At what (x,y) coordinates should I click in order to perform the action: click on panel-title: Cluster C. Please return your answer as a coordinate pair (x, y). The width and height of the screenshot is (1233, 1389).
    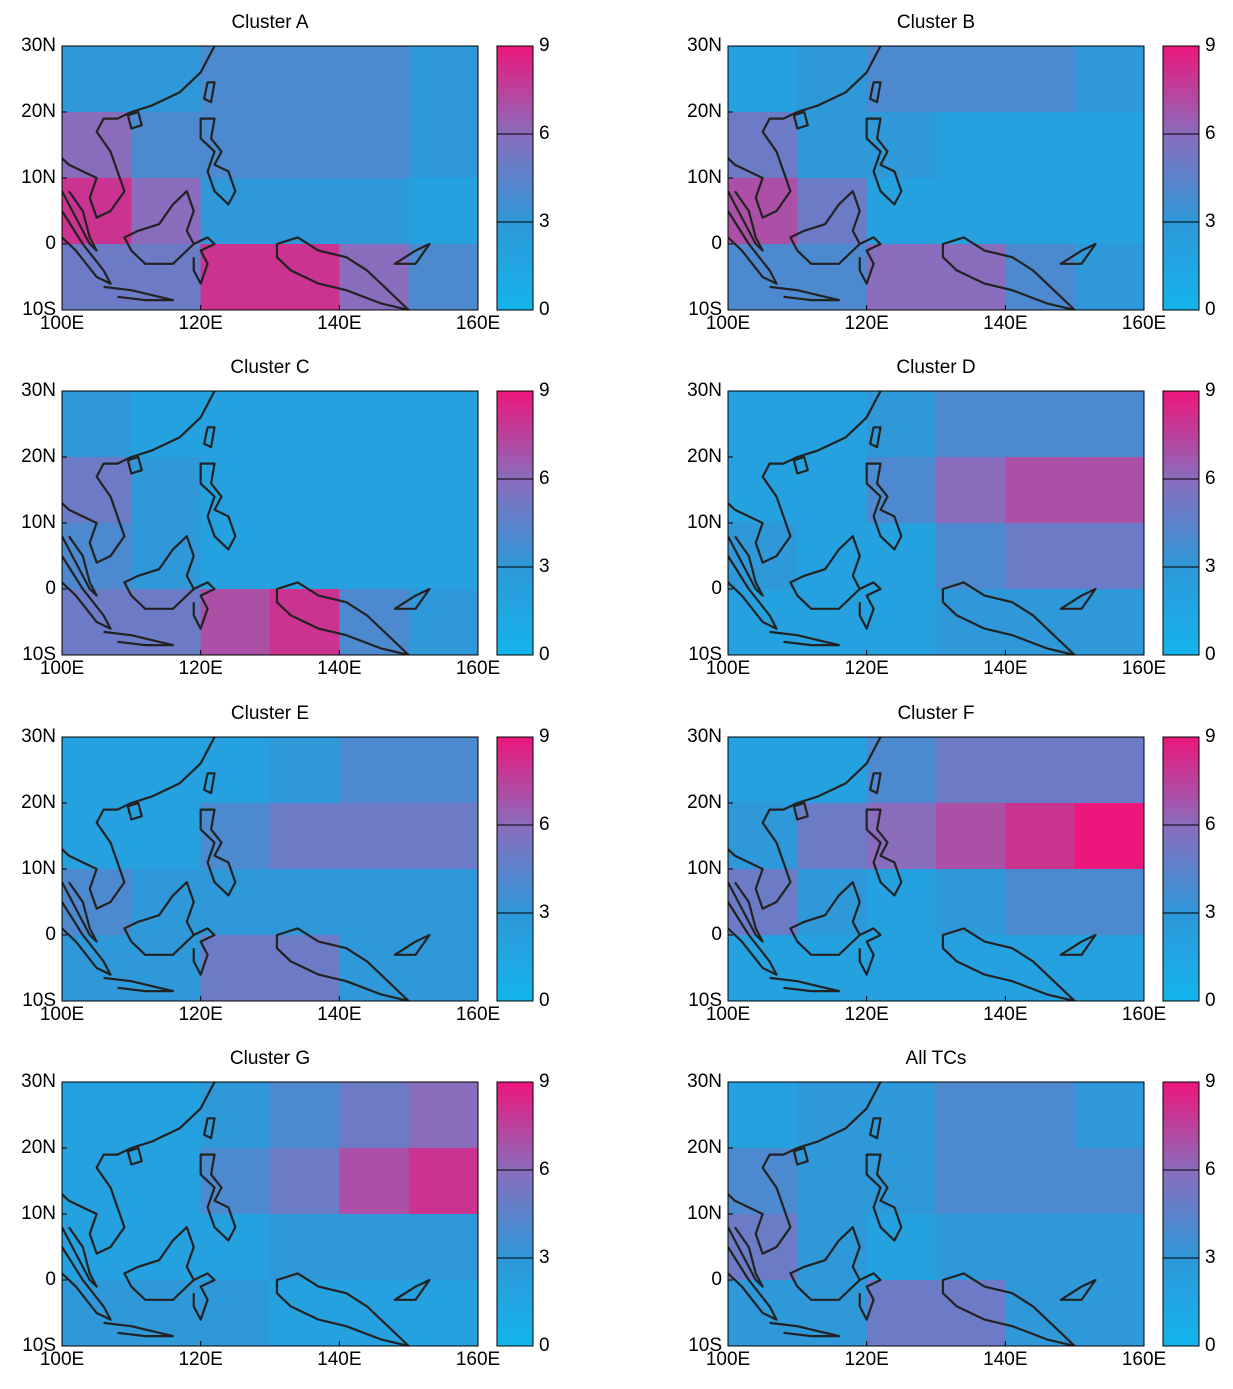
    Looking at the image, I should click on (269, 367).